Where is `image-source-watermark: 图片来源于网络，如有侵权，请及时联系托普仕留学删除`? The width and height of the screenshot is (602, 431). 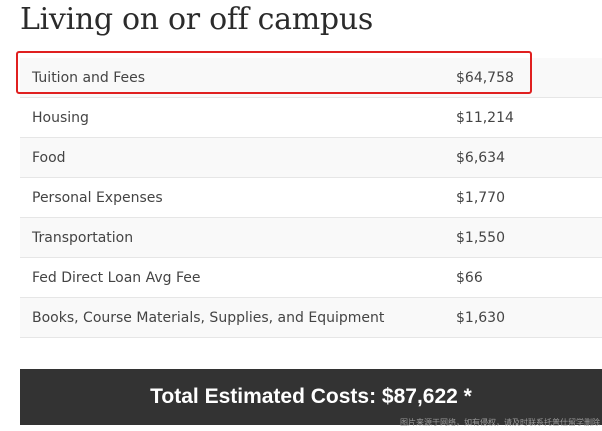
image-source-watermark: 图片来源于网络，如有侵权，请及时联系托普仕留学删除 is located at coordinates (500, 422).